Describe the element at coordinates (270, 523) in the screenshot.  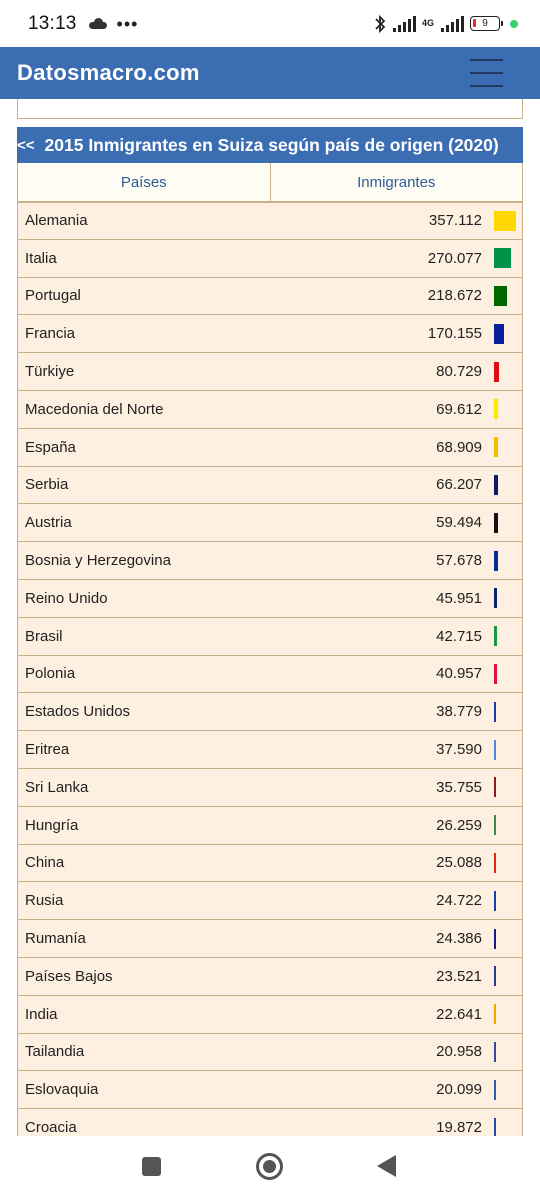
I see `table-row: Austria 59.494` at that location.